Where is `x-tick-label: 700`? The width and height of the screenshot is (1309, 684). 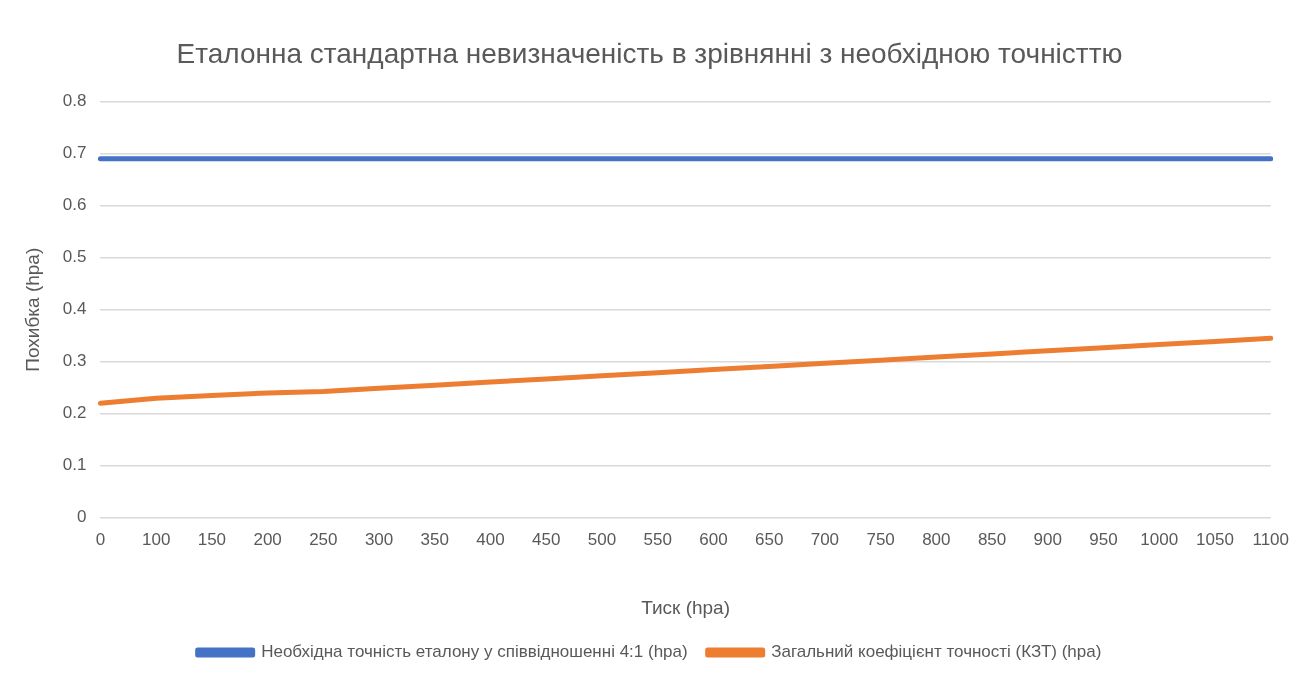 x-tick-label: 700 is located at coordinates (825, 539).